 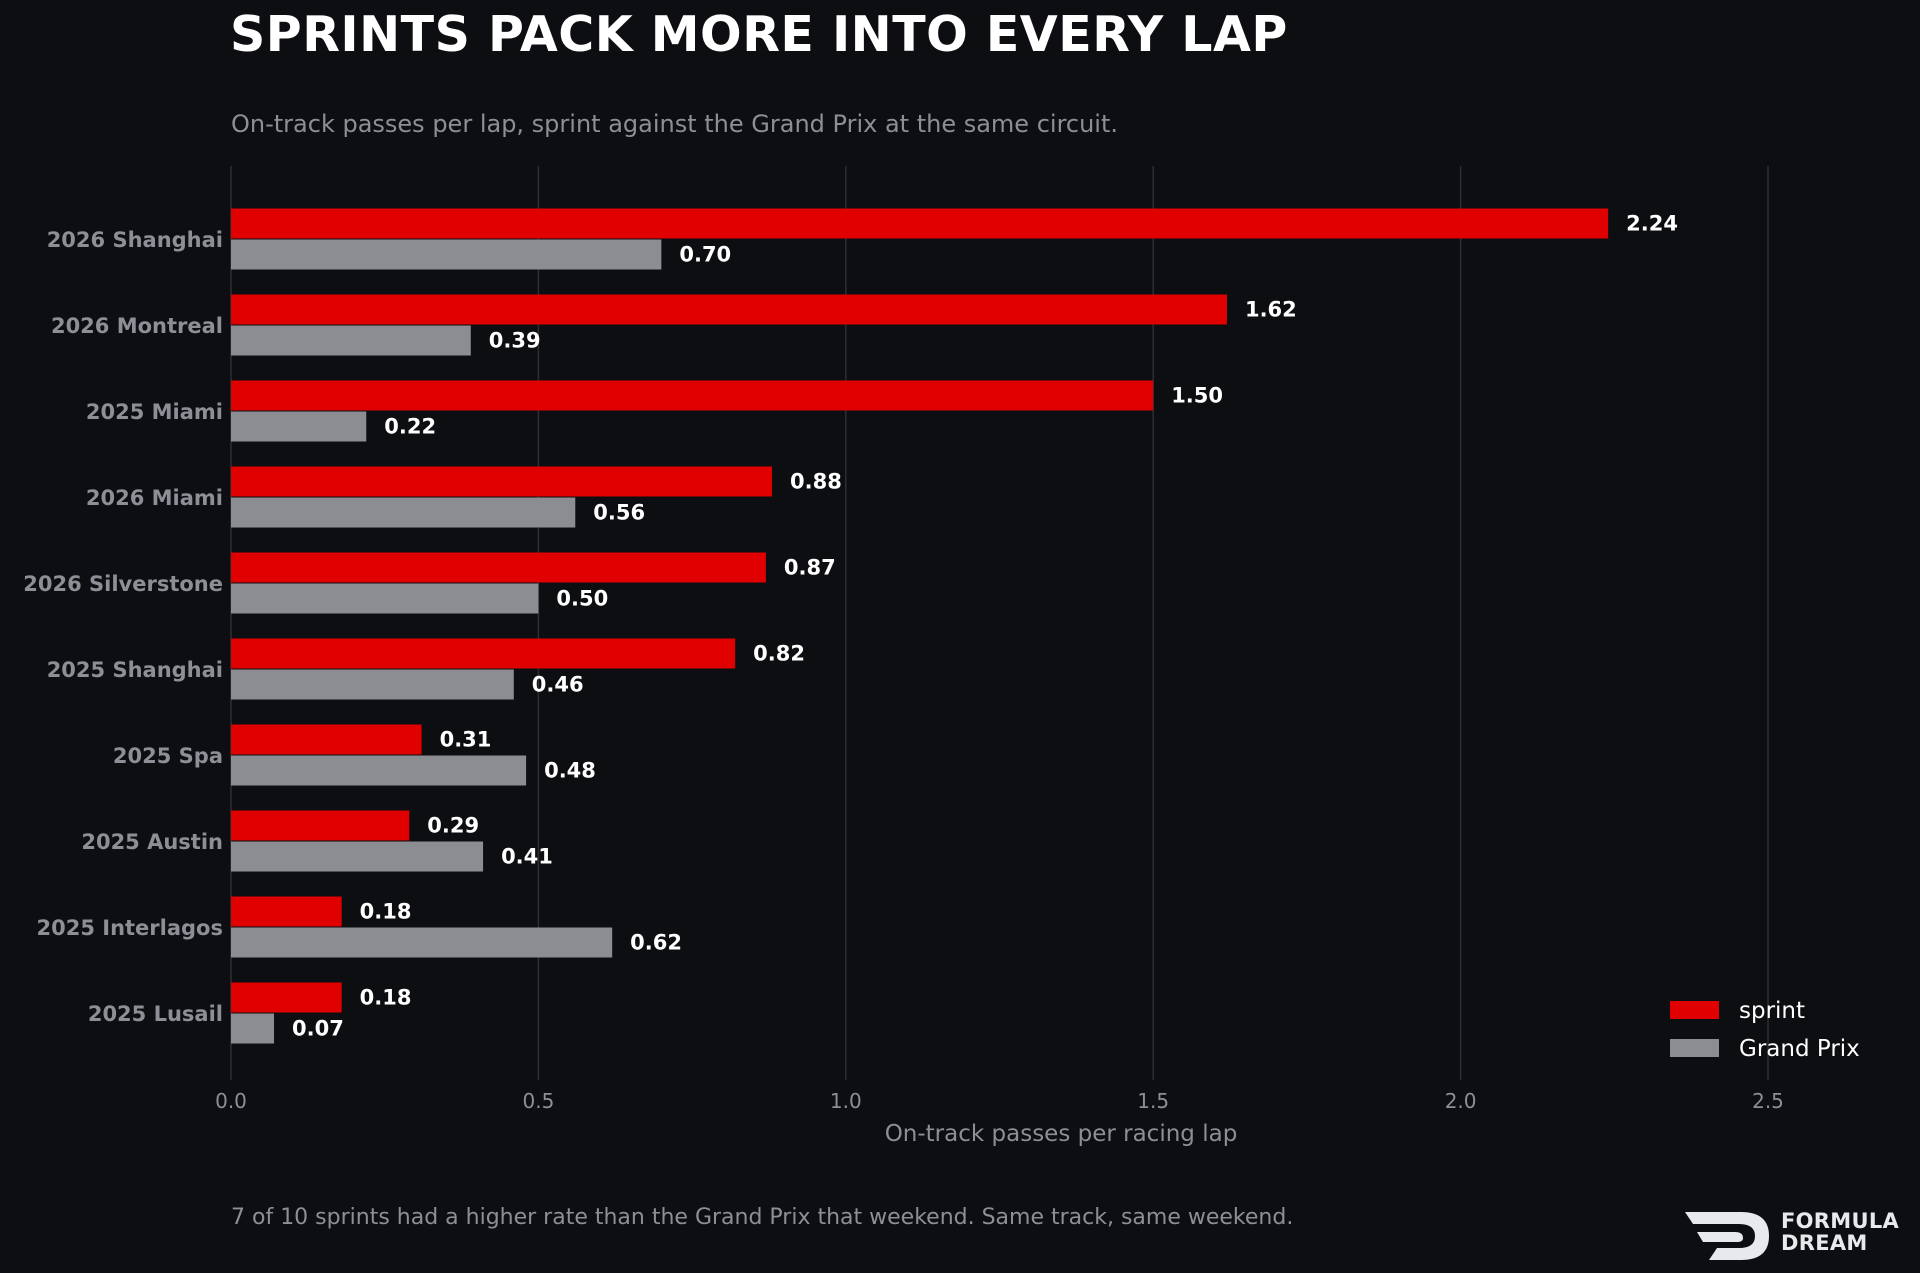 What do you see at coordinates (810, 568) in the screenshot?
I see `sprint-value-label: 0.87` at bounding box center [810, 568].